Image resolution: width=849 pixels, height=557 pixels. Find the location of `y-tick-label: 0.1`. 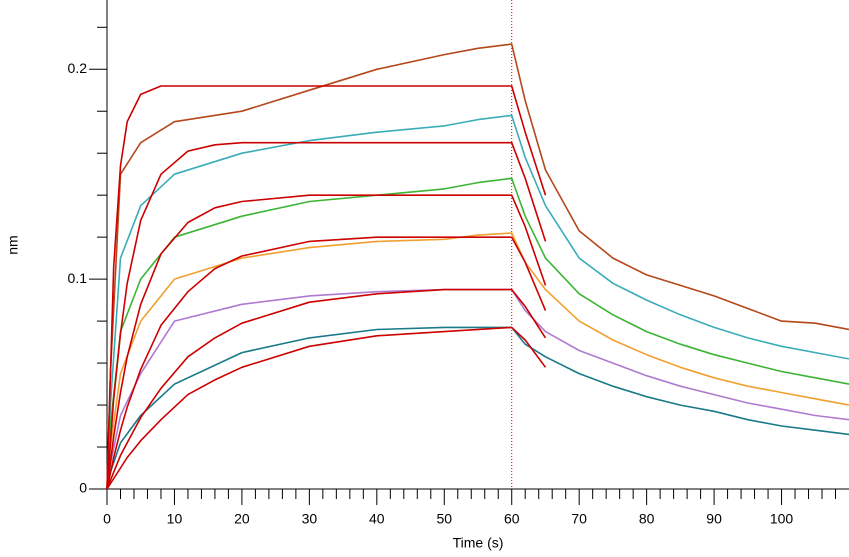

y-tick-label: 0.1 is located at coordinates (78, 278).